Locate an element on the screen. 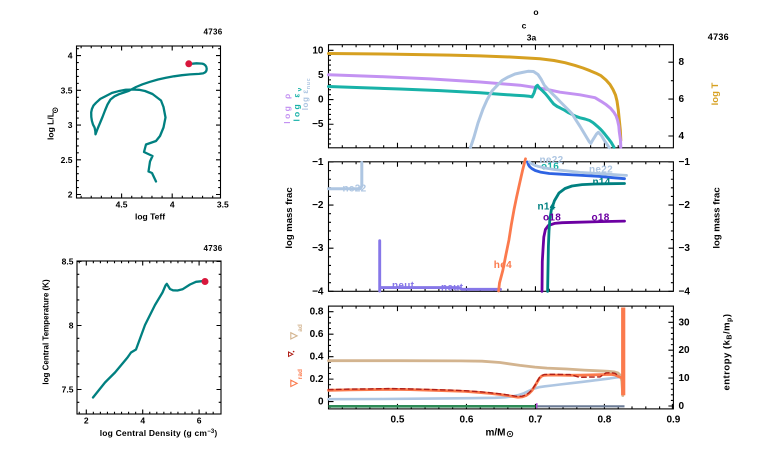 The width and height of the screenshot is (766, 460). svg-text: 0.2 is located at coordinates (317, 379).